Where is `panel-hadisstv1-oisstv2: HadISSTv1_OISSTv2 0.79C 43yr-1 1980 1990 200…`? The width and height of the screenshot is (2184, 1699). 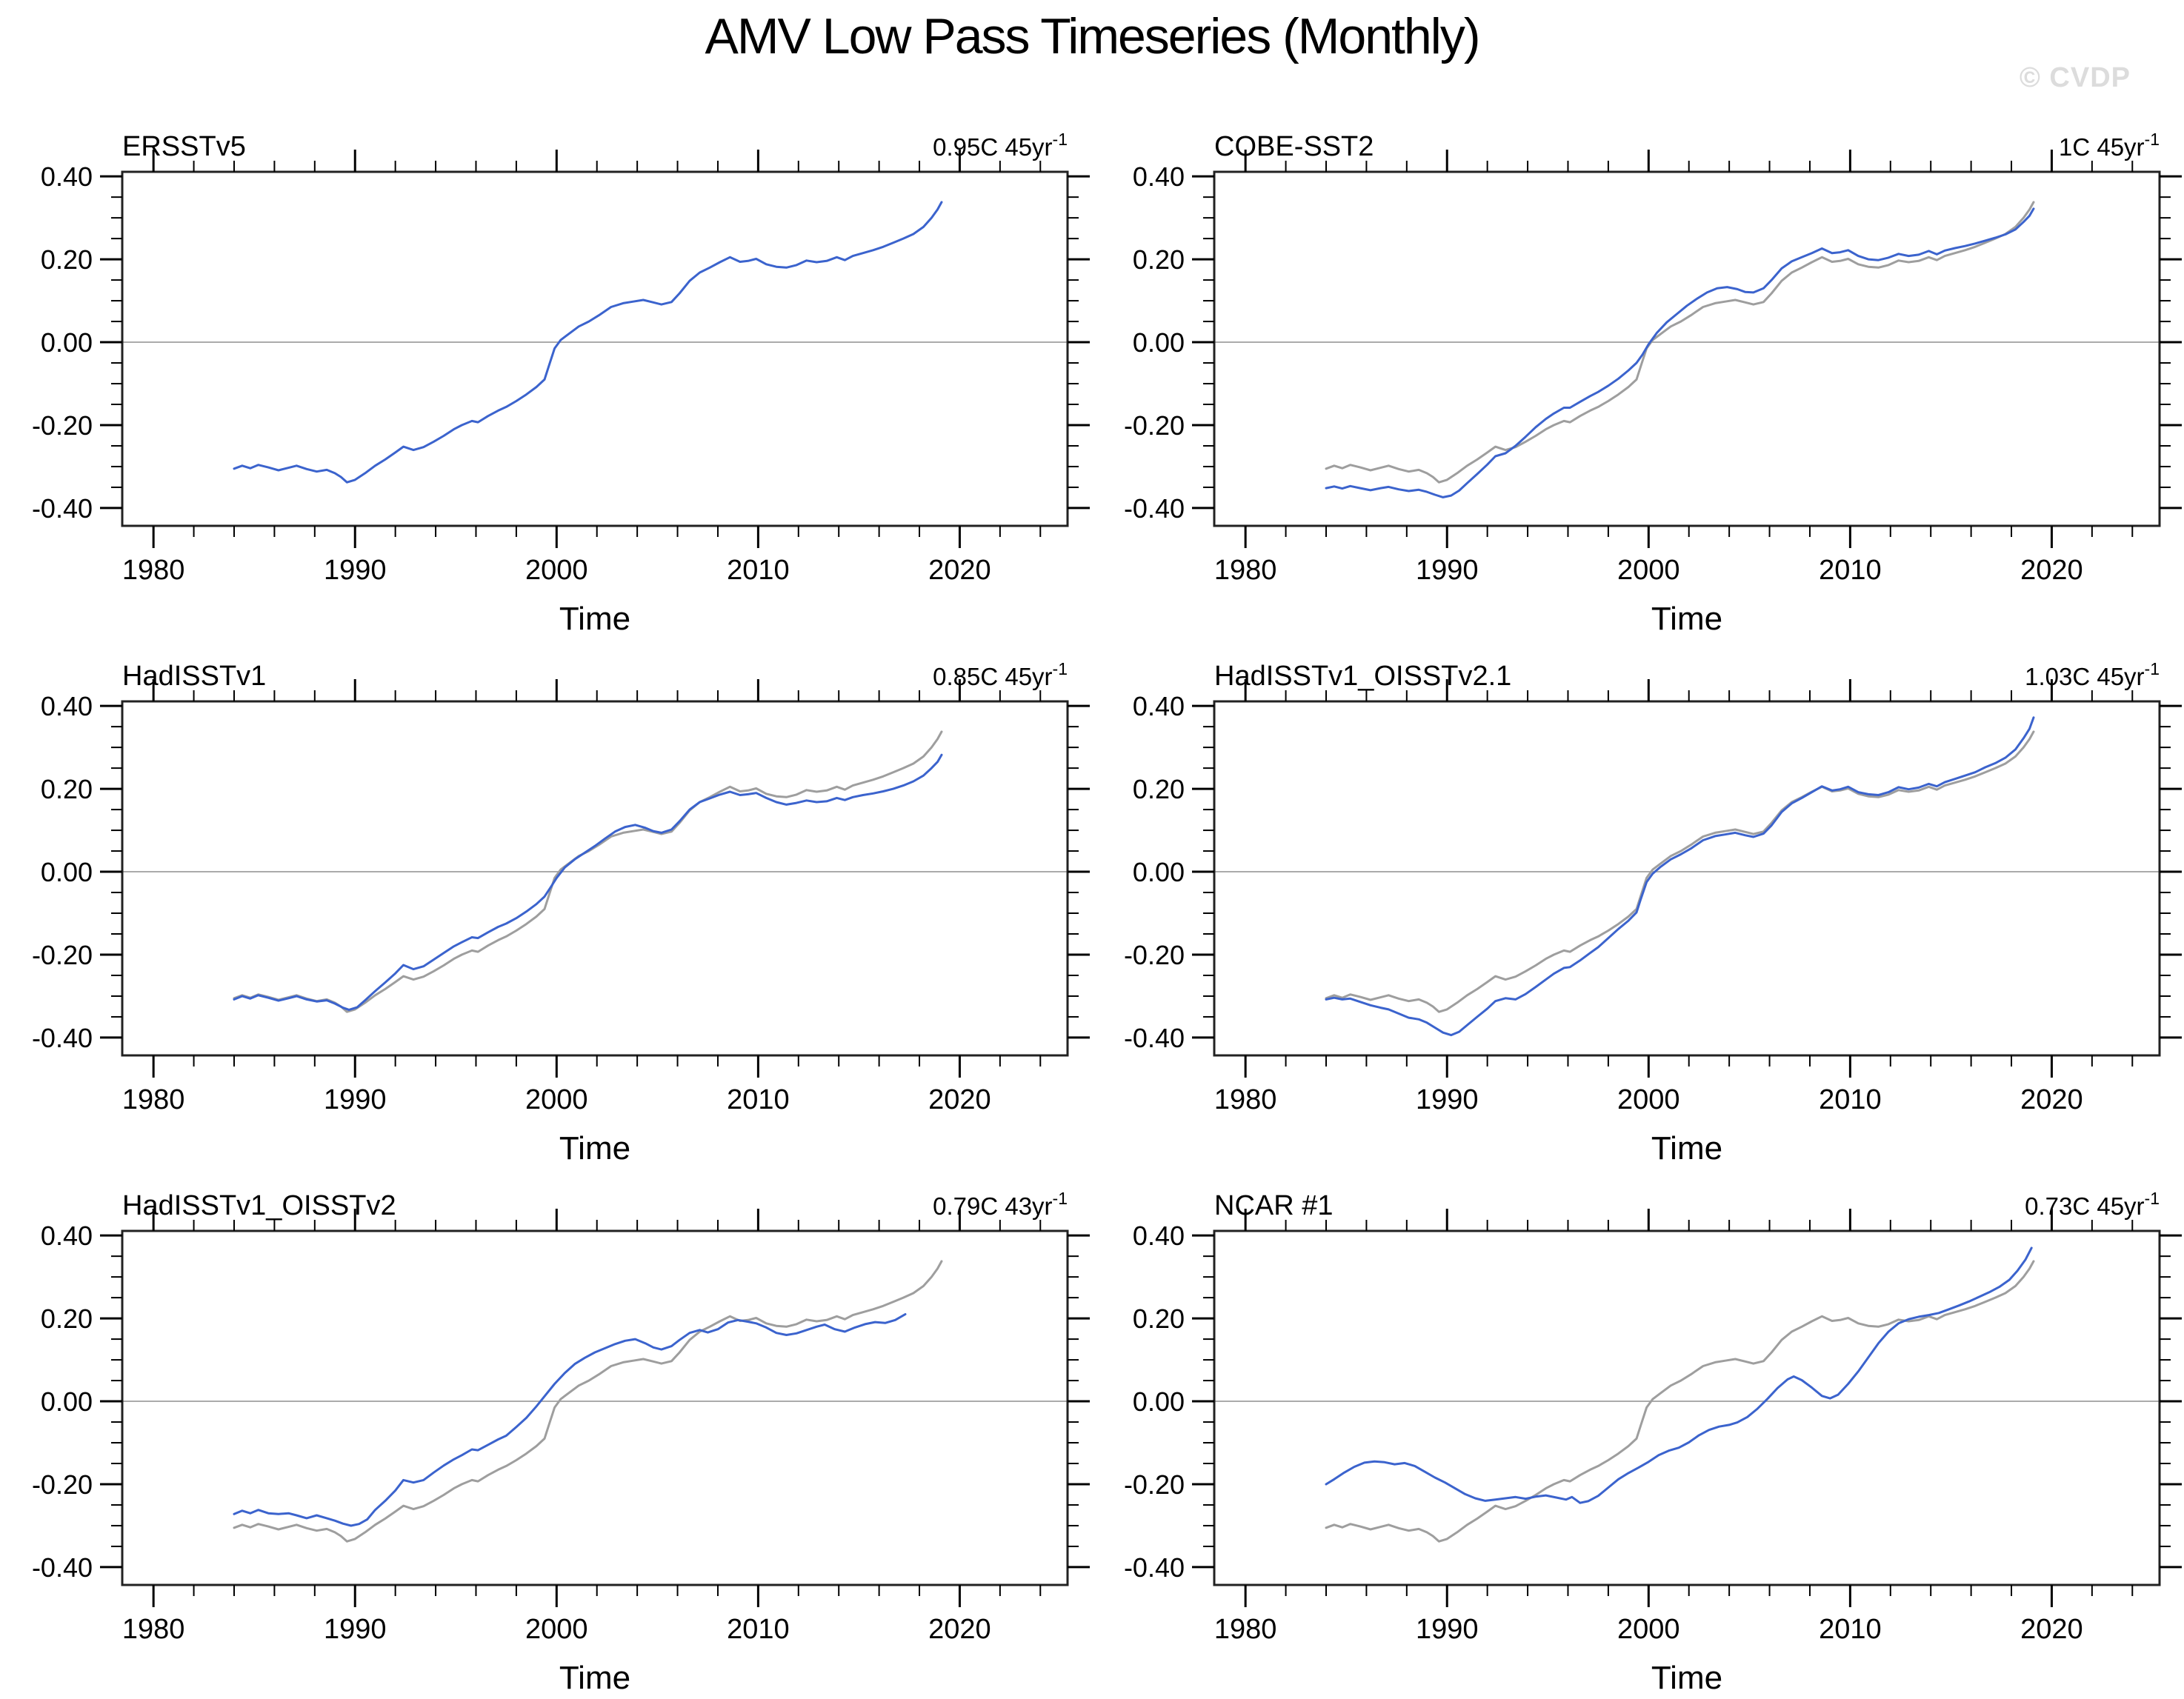 panel-hadisstv1-oisstv2: HadISSTv1_OISSTv2 0.79C 43yr-1 1980 1990 200… is located at coordinates (561, 1440).